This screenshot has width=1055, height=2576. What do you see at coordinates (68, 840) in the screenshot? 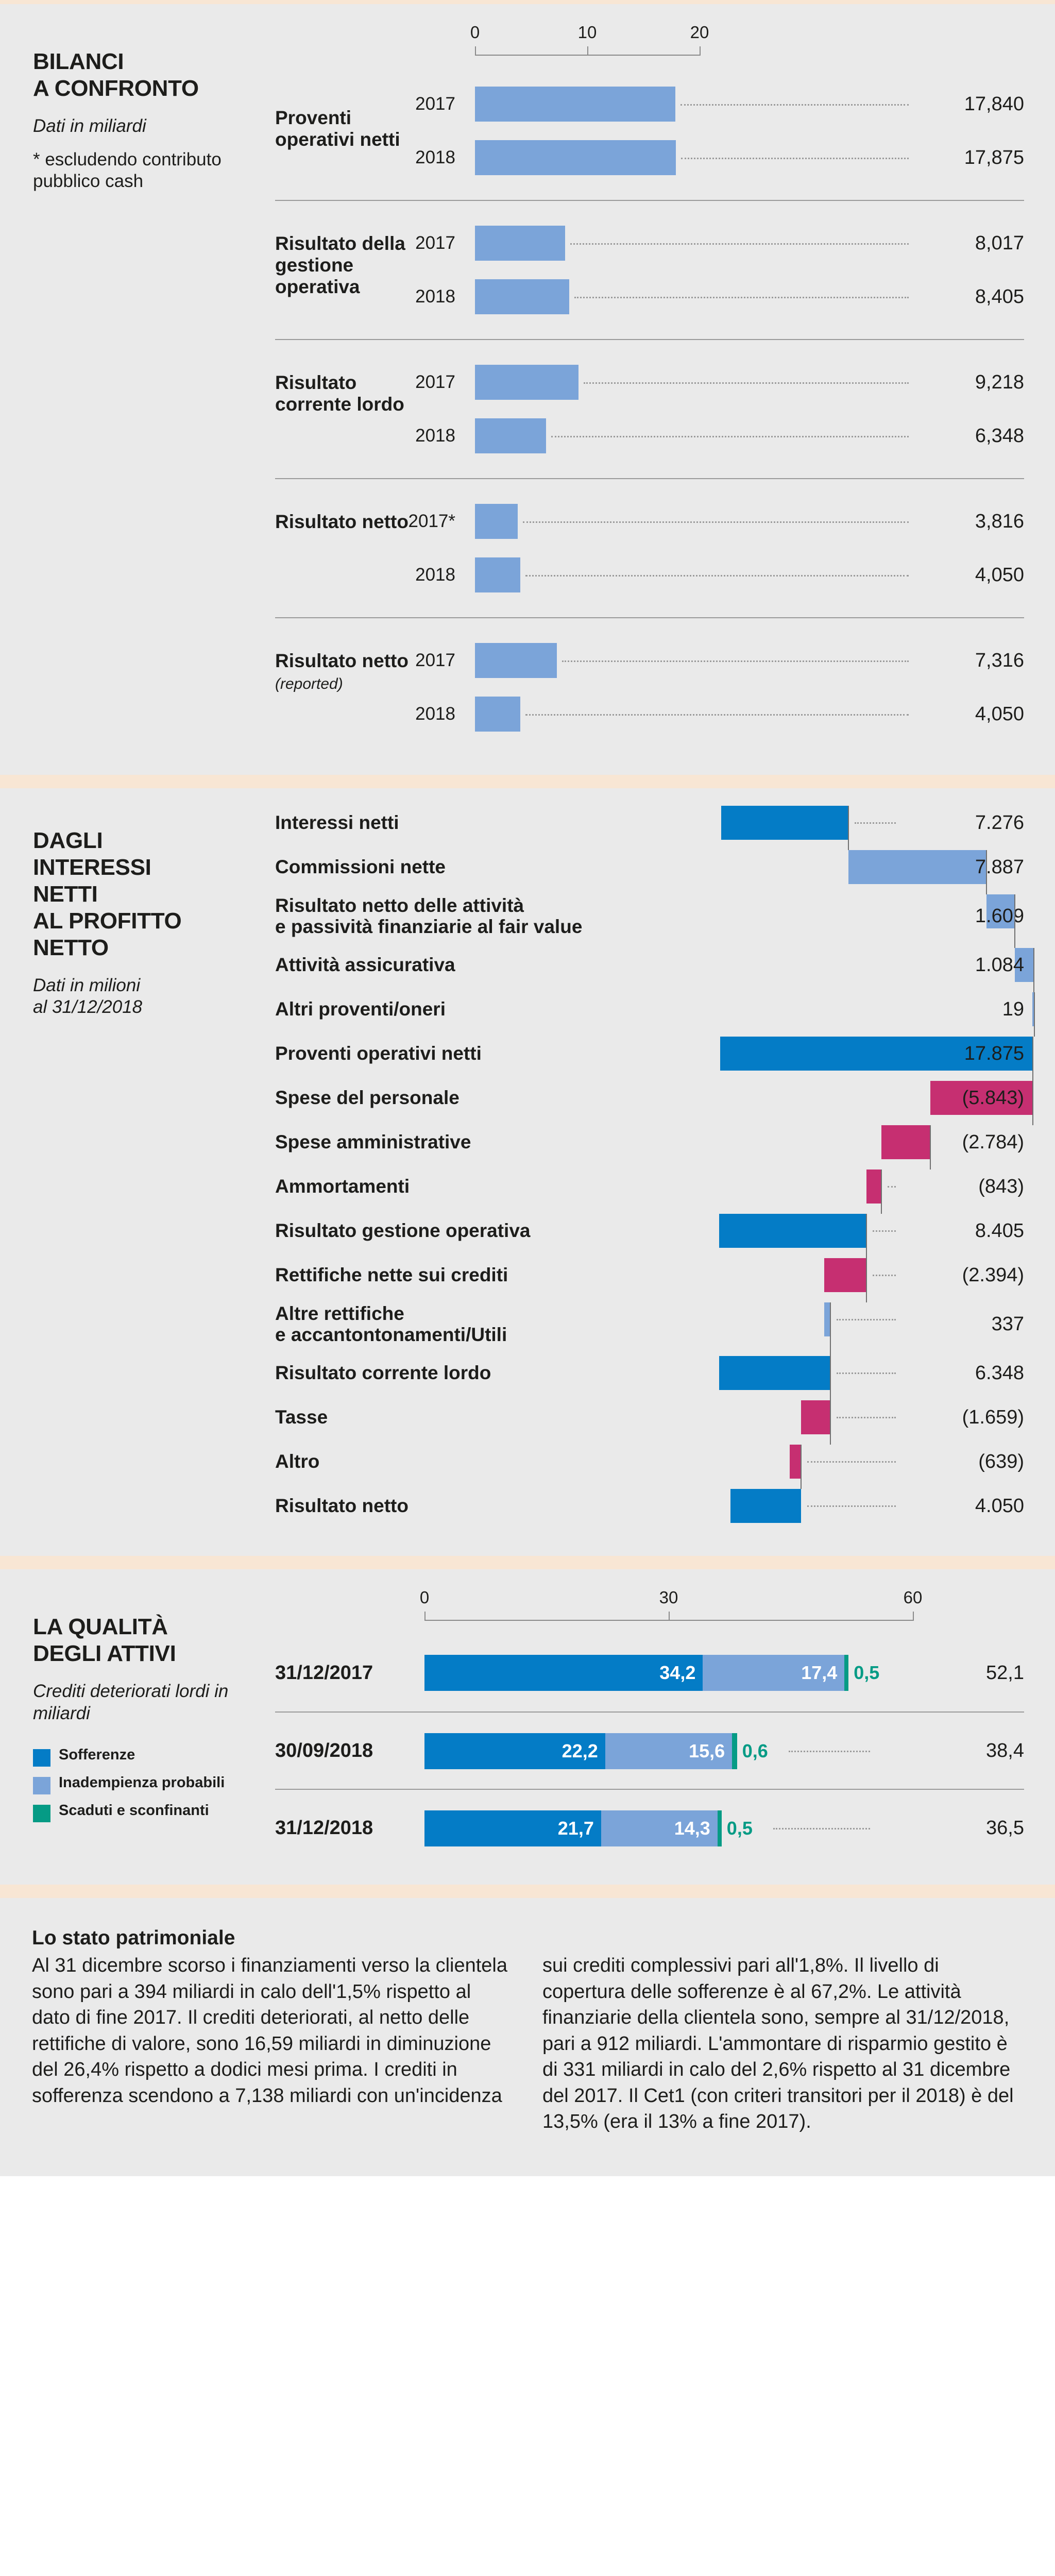
I see `section2-title-line1: DAGLI` at bounding box center [68, 840].